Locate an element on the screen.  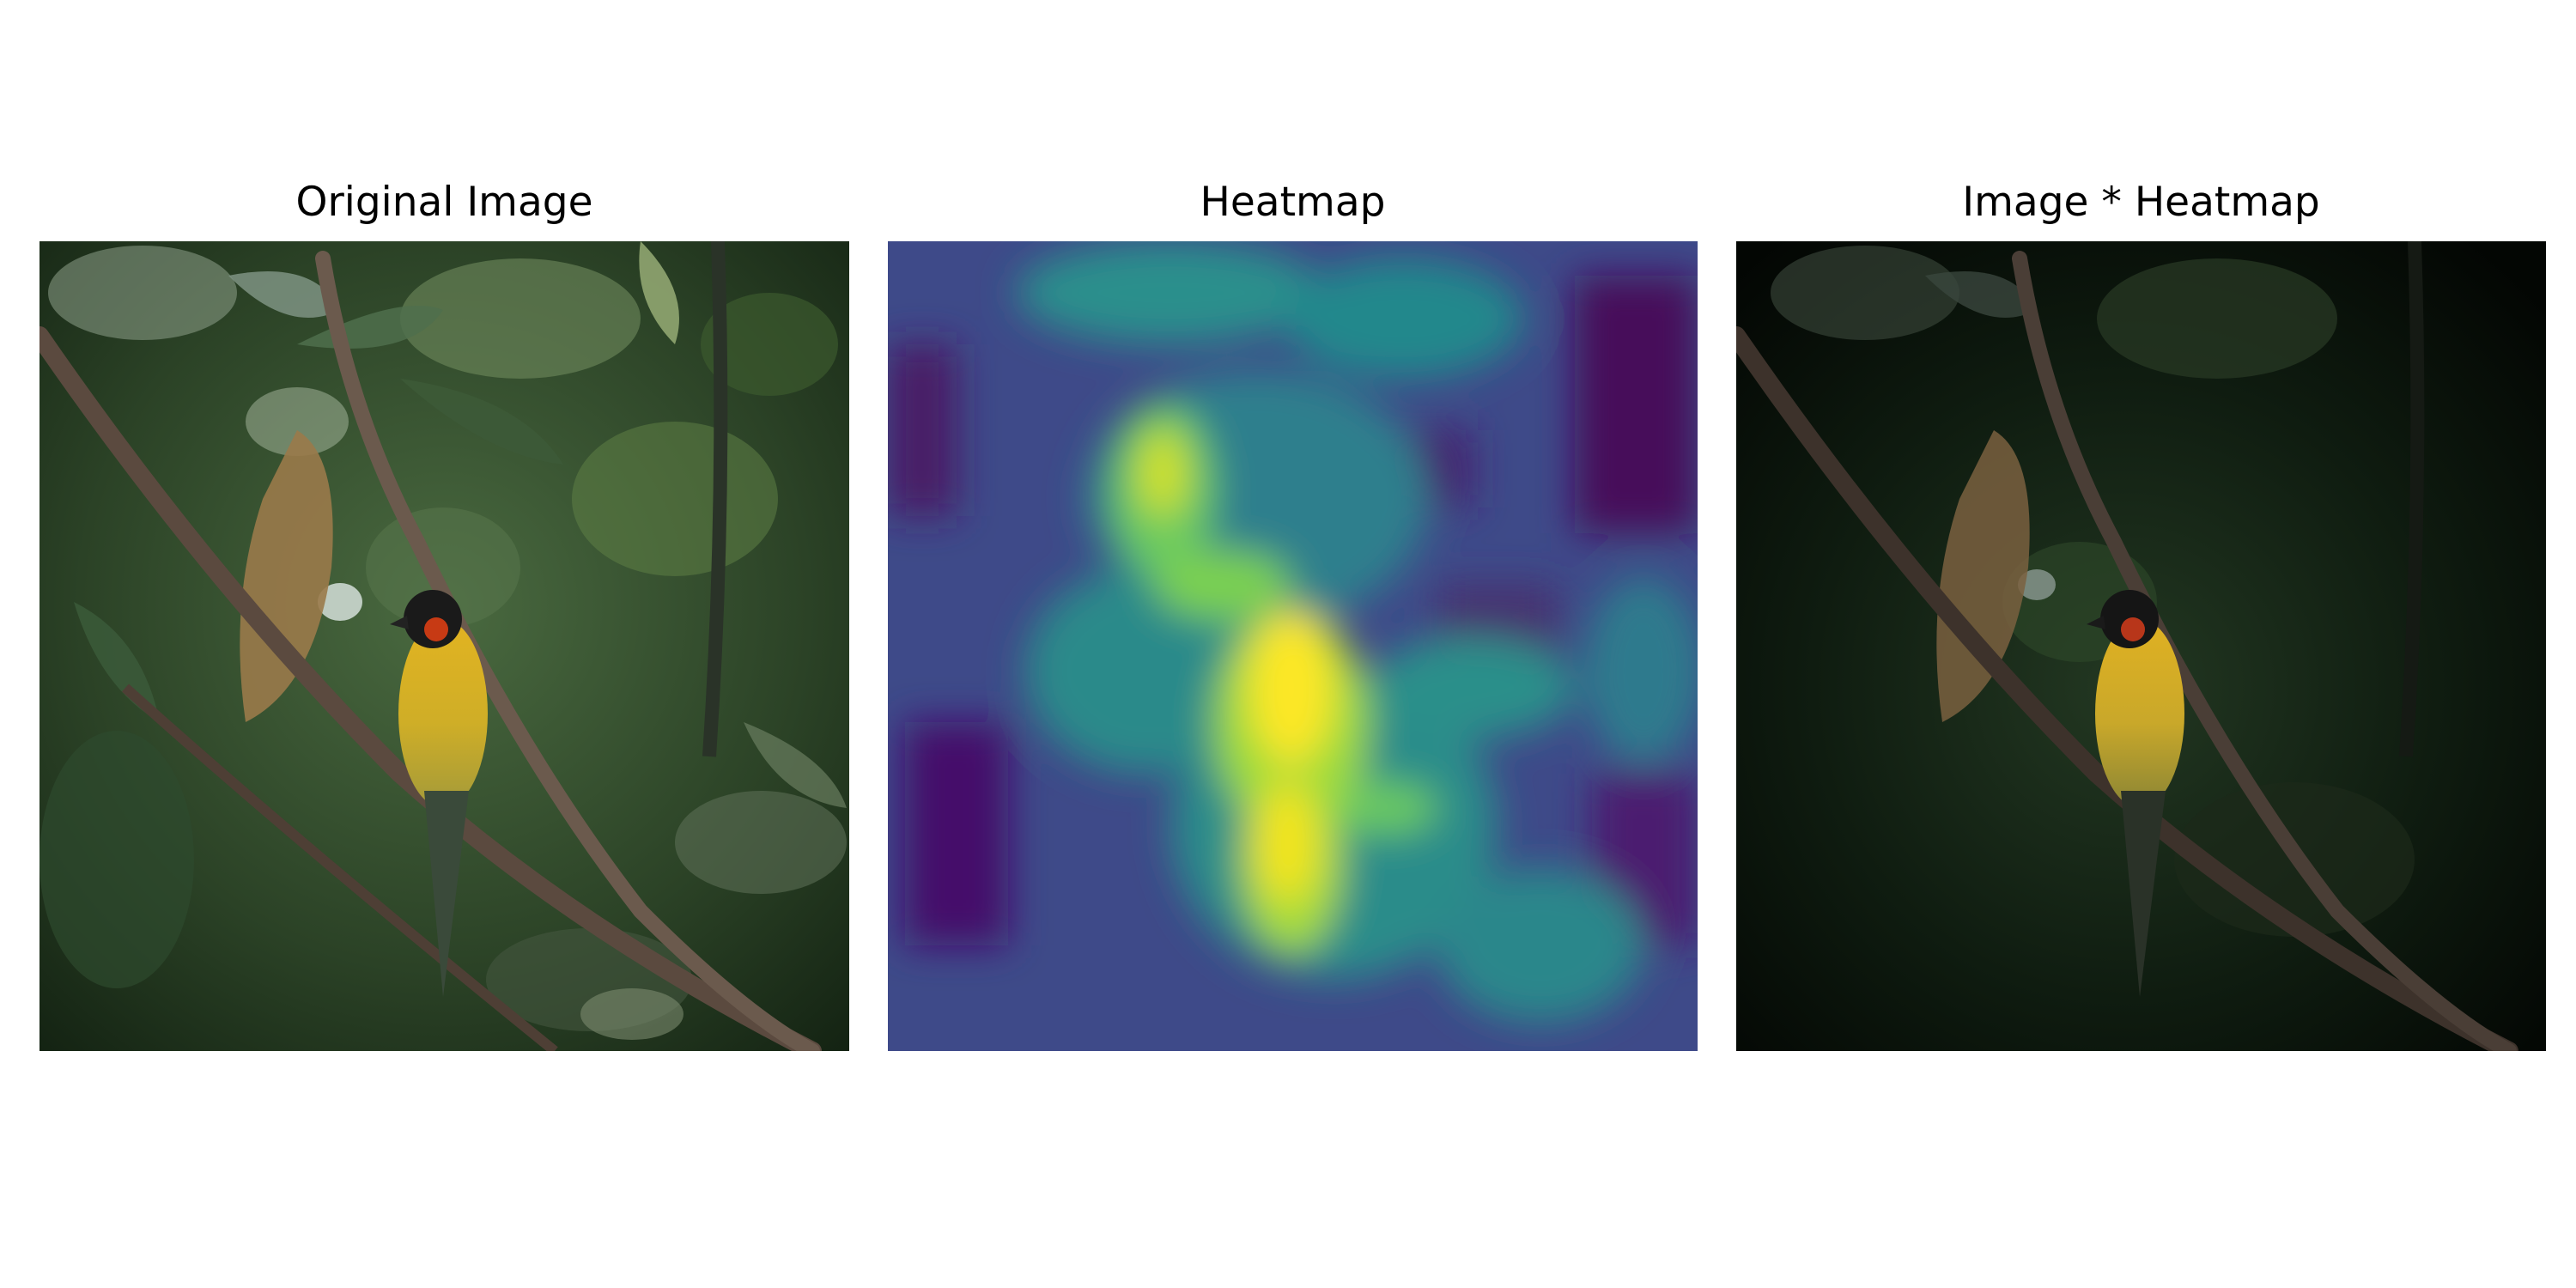
original-image-title: Original Image is located at coordinates (444, 202).